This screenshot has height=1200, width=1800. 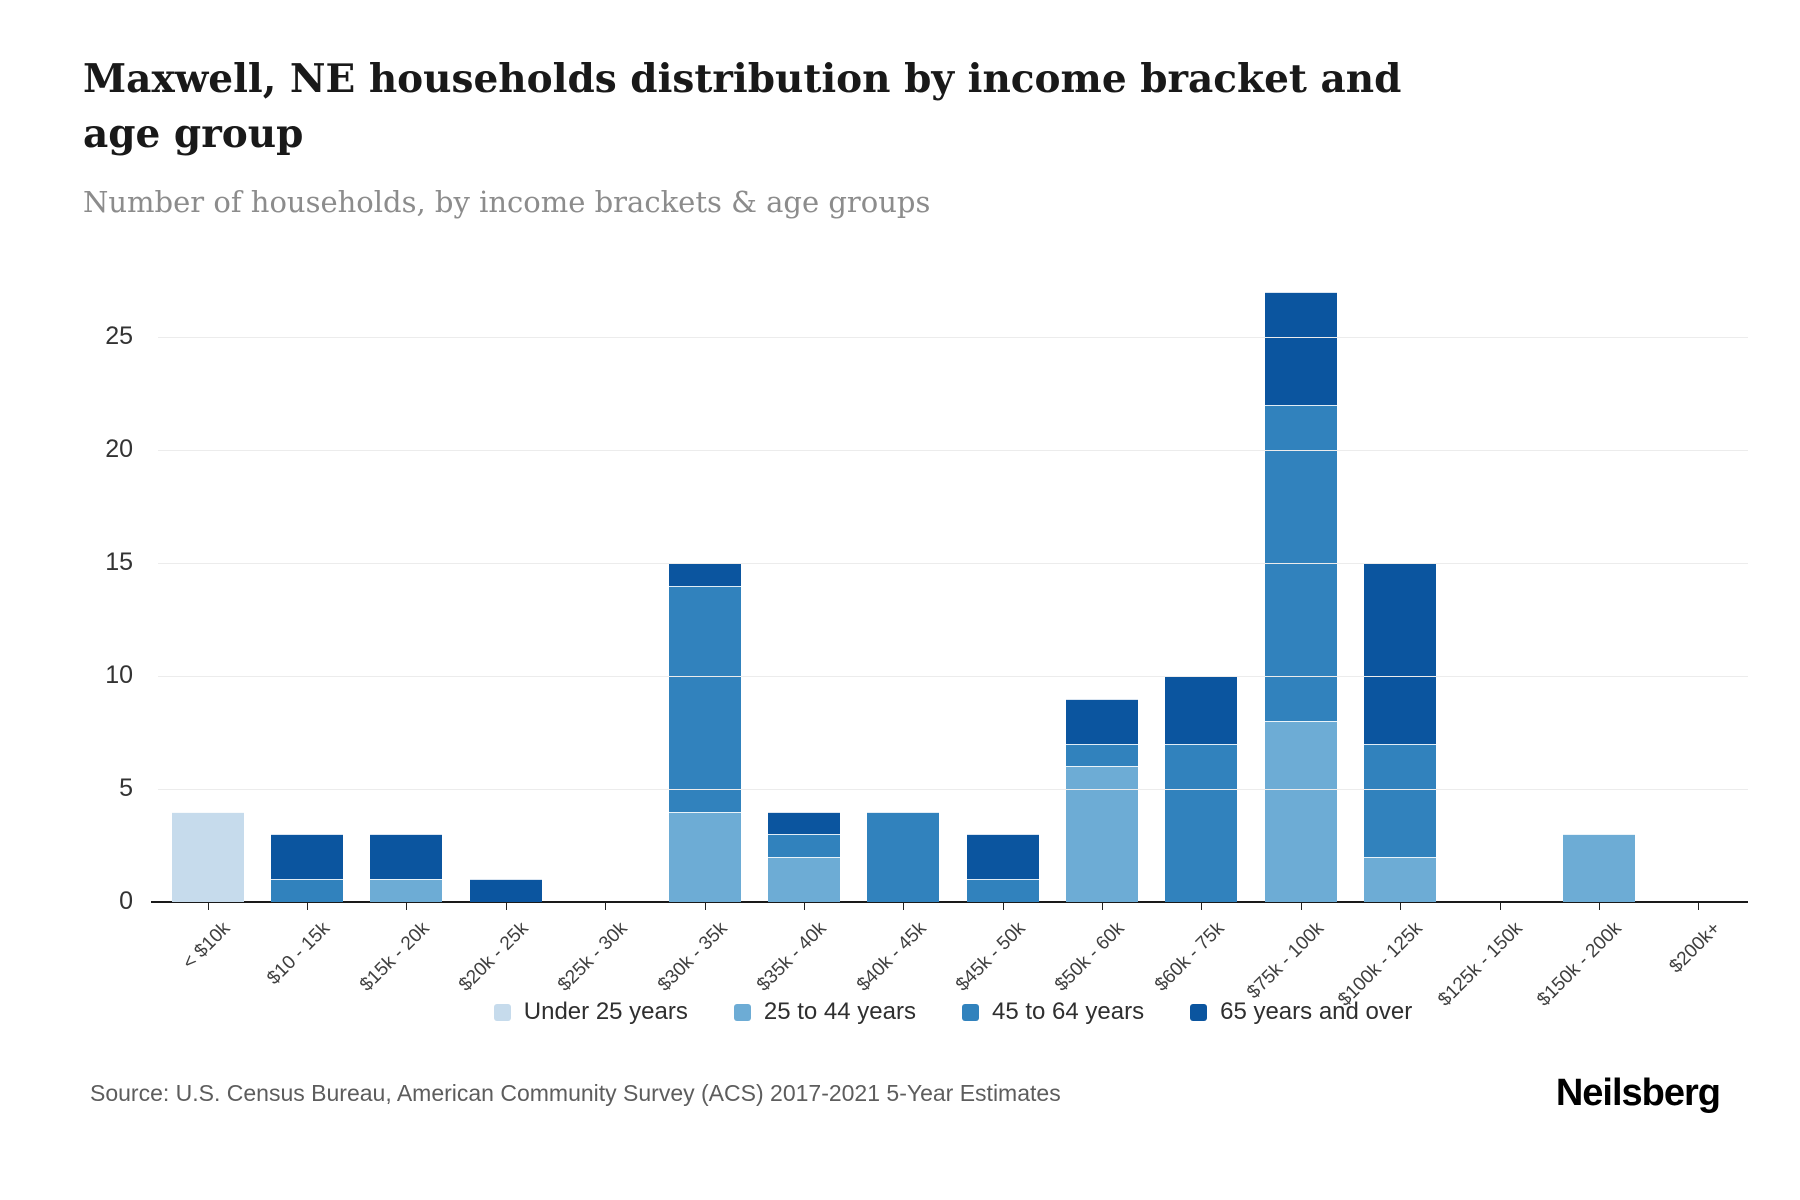 I want to click on bar-segment-30k-35k-65-years-and-over, so click(x=704, y=574).